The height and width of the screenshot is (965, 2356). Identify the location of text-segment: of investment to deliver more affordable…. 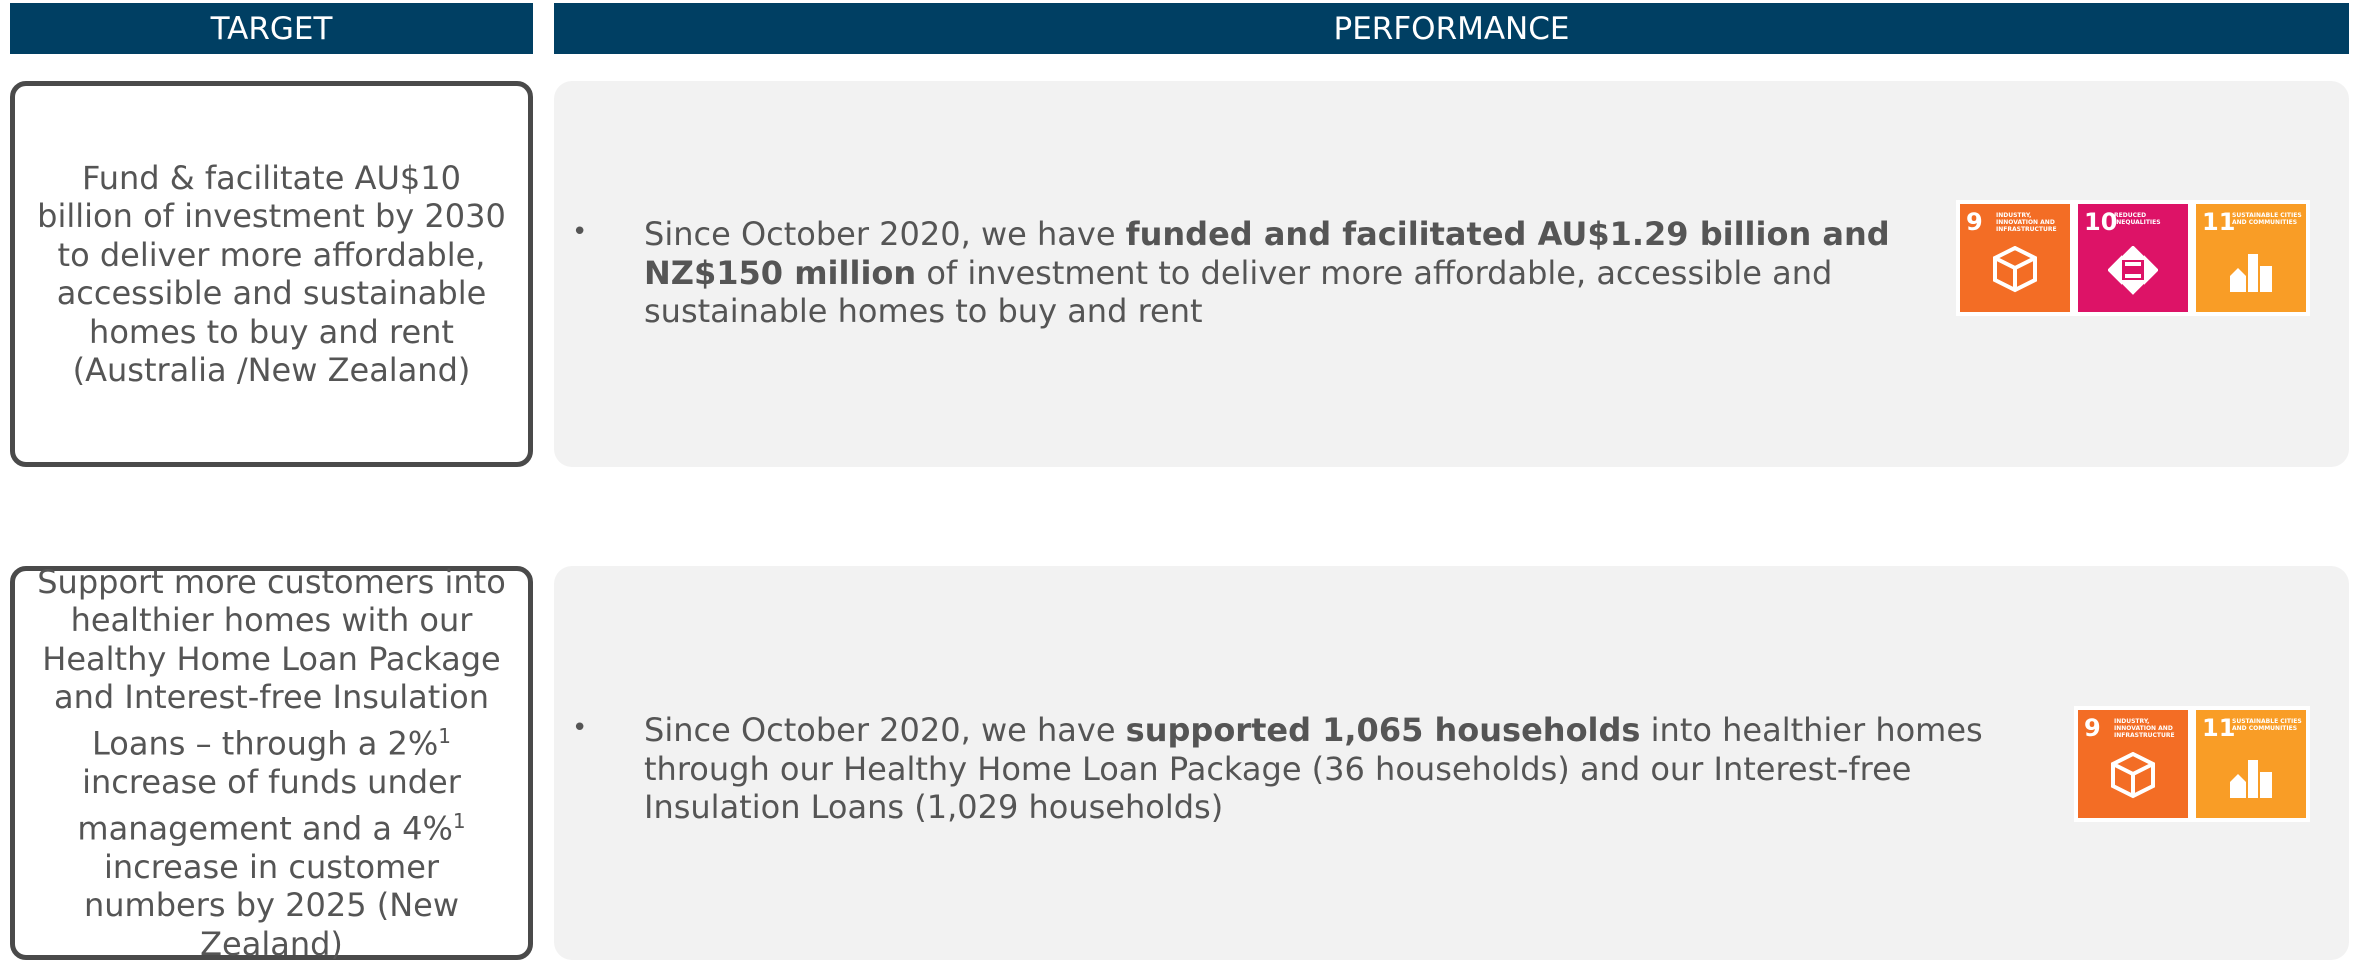
(1238, 292).